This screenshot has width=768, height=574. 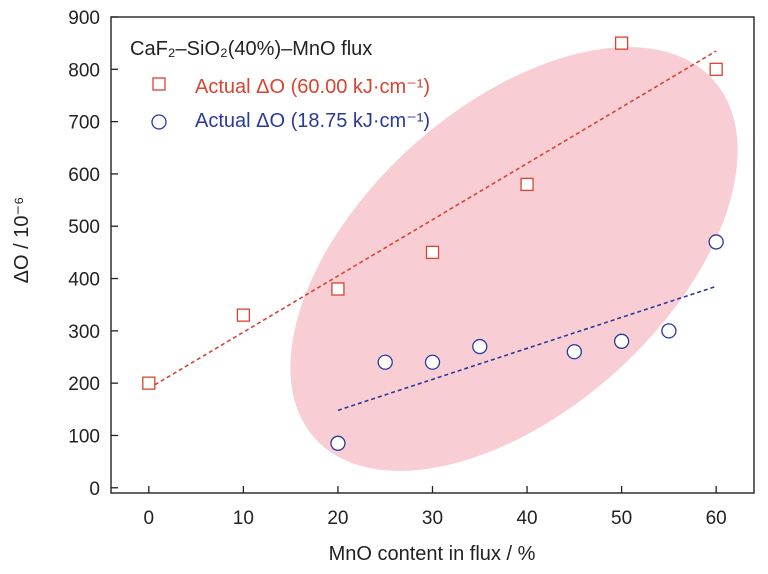 What do you see at coordinates (84, 70) in the screenshot?
I see `y-tick-label: 800` at bounding box center [84, 70].